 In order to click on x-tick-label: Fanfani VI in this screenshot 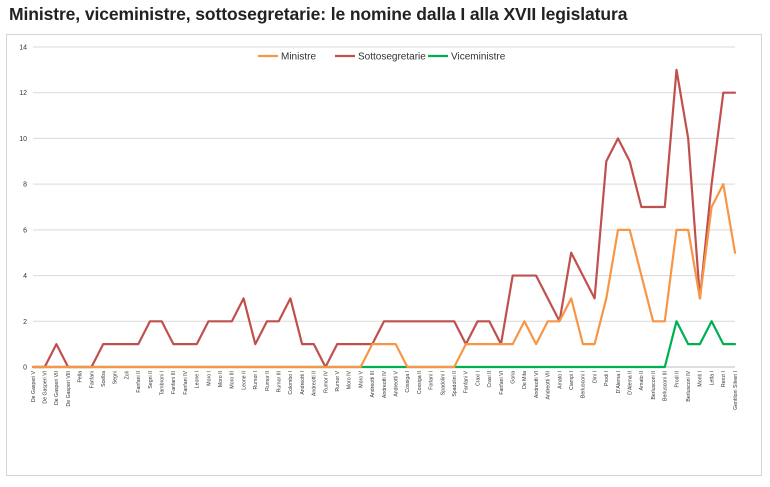, I will do `click(502, 383)`.